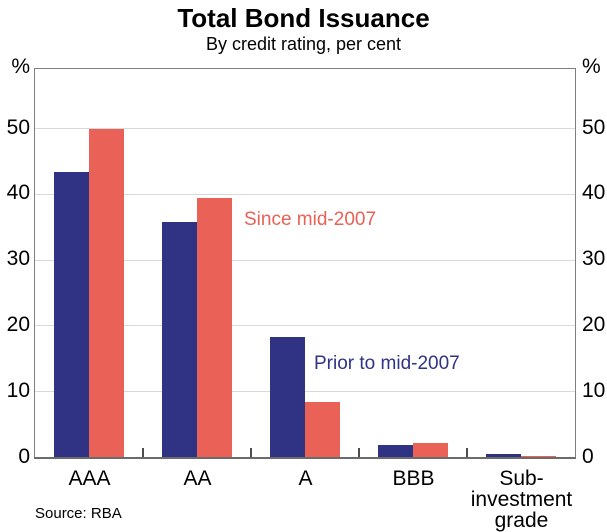 Image resolution: width=607 pixels, height=532 pixels. Describe the element at coordinates (78, 513) in the screenshot. I see `source-note: Source: RBA` at that location.